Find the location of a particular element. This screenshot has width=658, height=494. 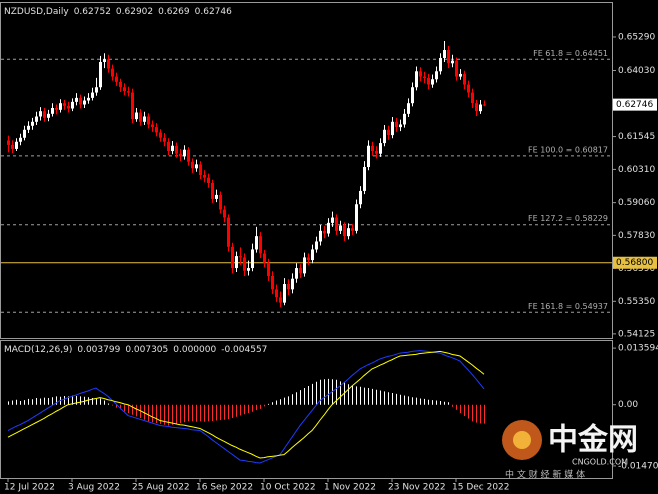

ohlc-readout: 0.62902 is located at coordinates (134, 12).